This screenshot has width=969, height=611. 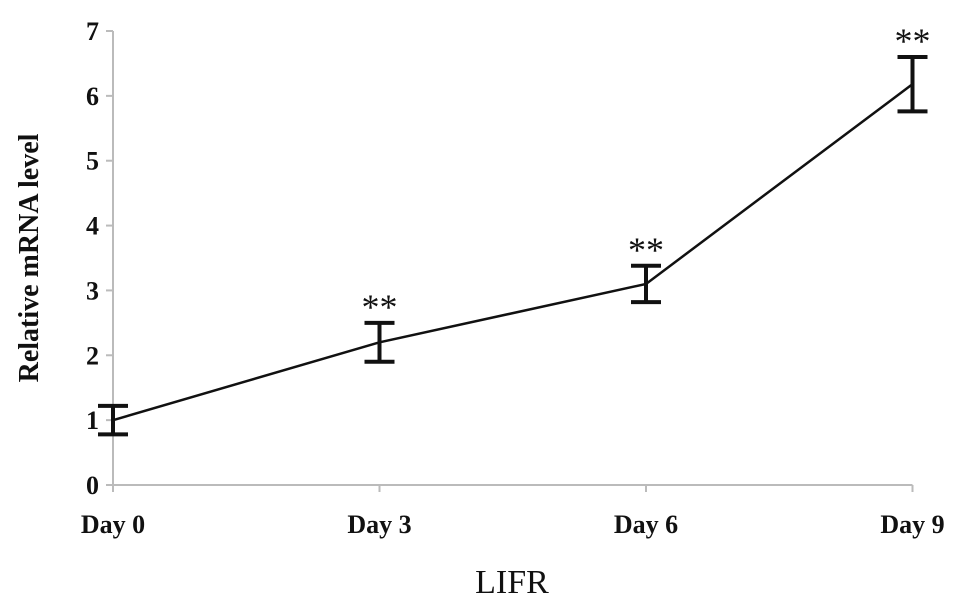 What do you see at coordinates (92, 161) in the screenshot?
I see `y-tick-label: 5` at bounding box center [92, 161].